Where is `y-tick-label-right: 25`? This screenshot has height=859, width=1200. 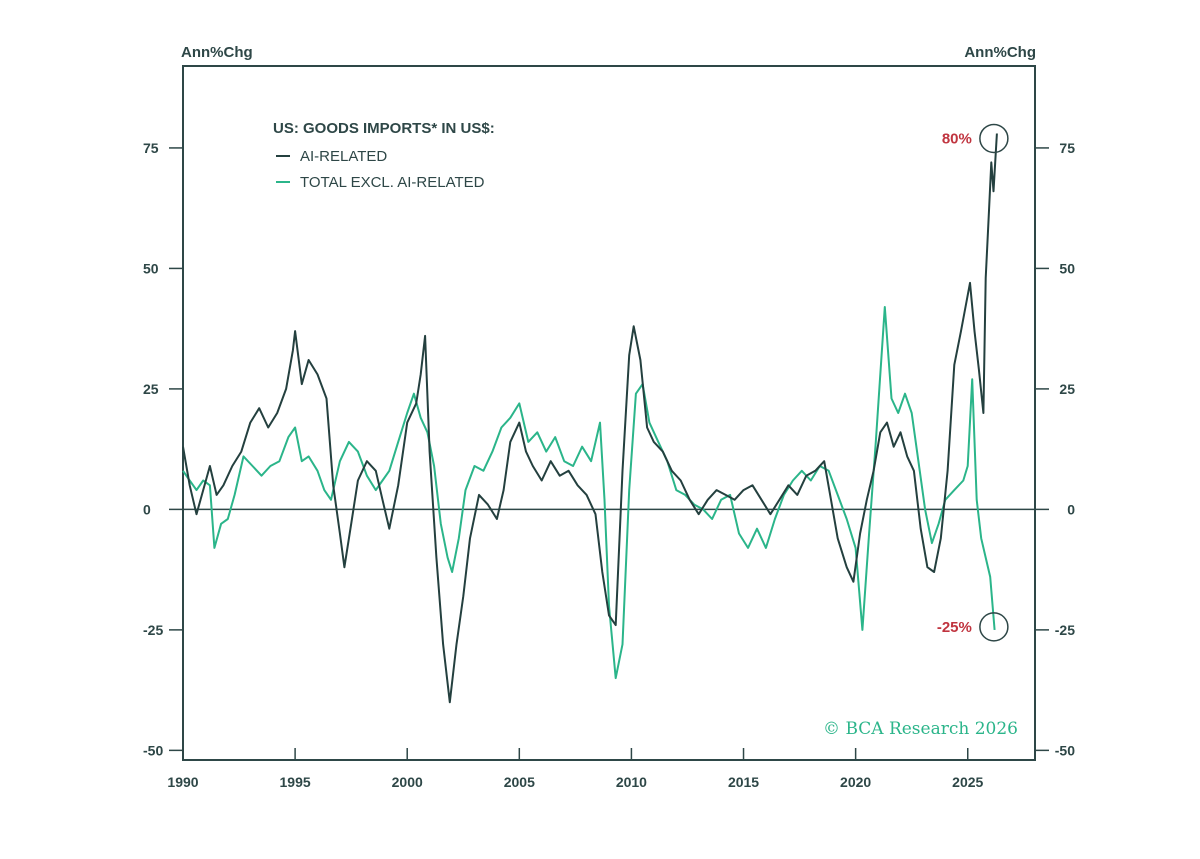 y-tick-label-right: 25 is located at coordinates (1067, 389).